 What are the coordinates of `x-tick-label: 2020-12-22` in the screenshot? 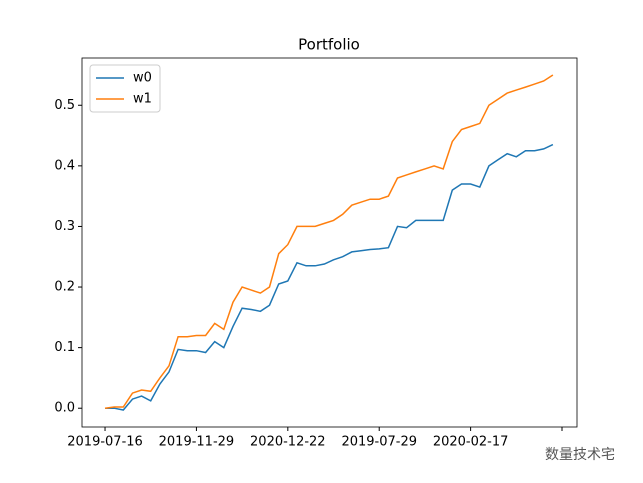 It's located at (288, 442).